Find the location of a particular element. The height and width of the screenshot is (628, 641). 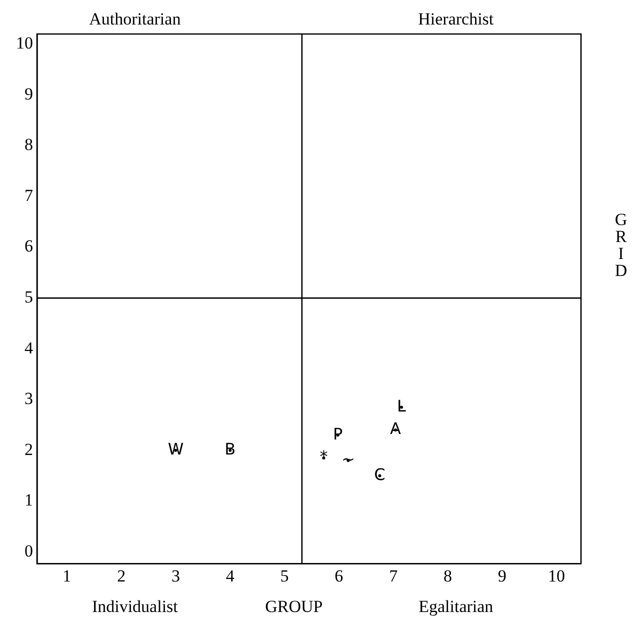

x-tick-label: 4 is located at coordinates (230, 576).